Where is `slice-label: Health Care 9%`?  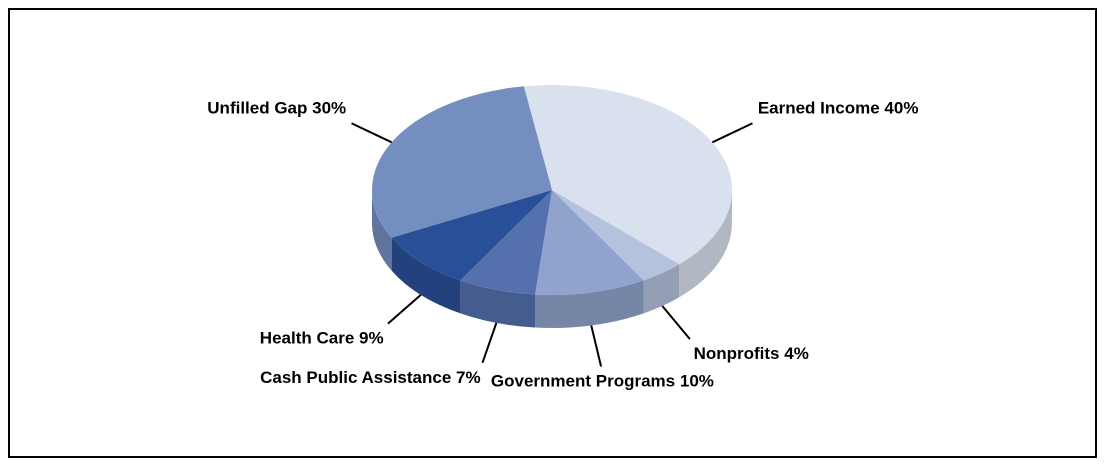 slice-label: Health Care 9% is located at coordinates (322, 338).